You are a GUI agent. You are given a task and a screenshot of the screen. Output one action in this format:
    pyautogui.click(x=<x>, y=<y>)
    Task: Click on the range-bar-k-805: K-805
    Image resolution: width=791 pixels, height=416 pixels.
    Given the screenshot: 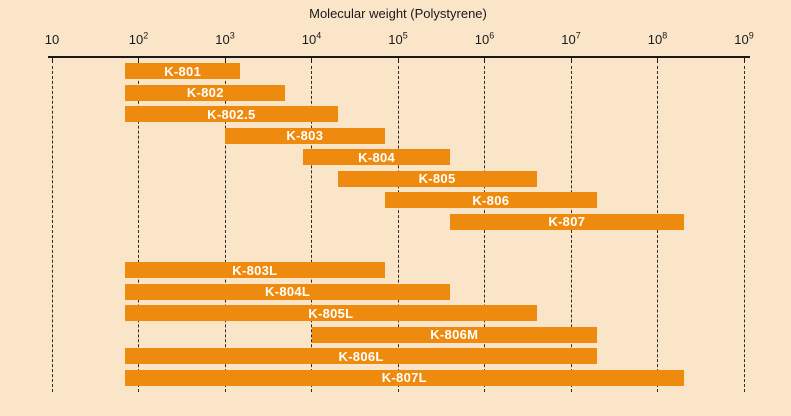 What is the action you would take?
    pyautogui.click(x=437, y=178)
    